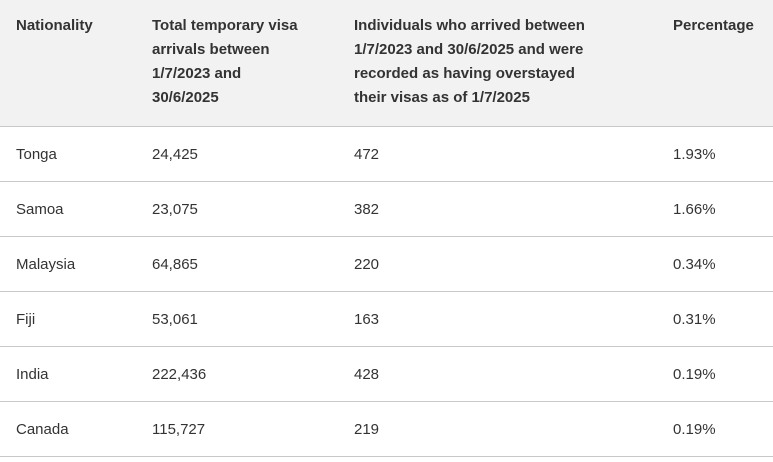  Describe the element at coordinates (68, 429) in the screenshot. I see `table-cell: Canada` at that location.